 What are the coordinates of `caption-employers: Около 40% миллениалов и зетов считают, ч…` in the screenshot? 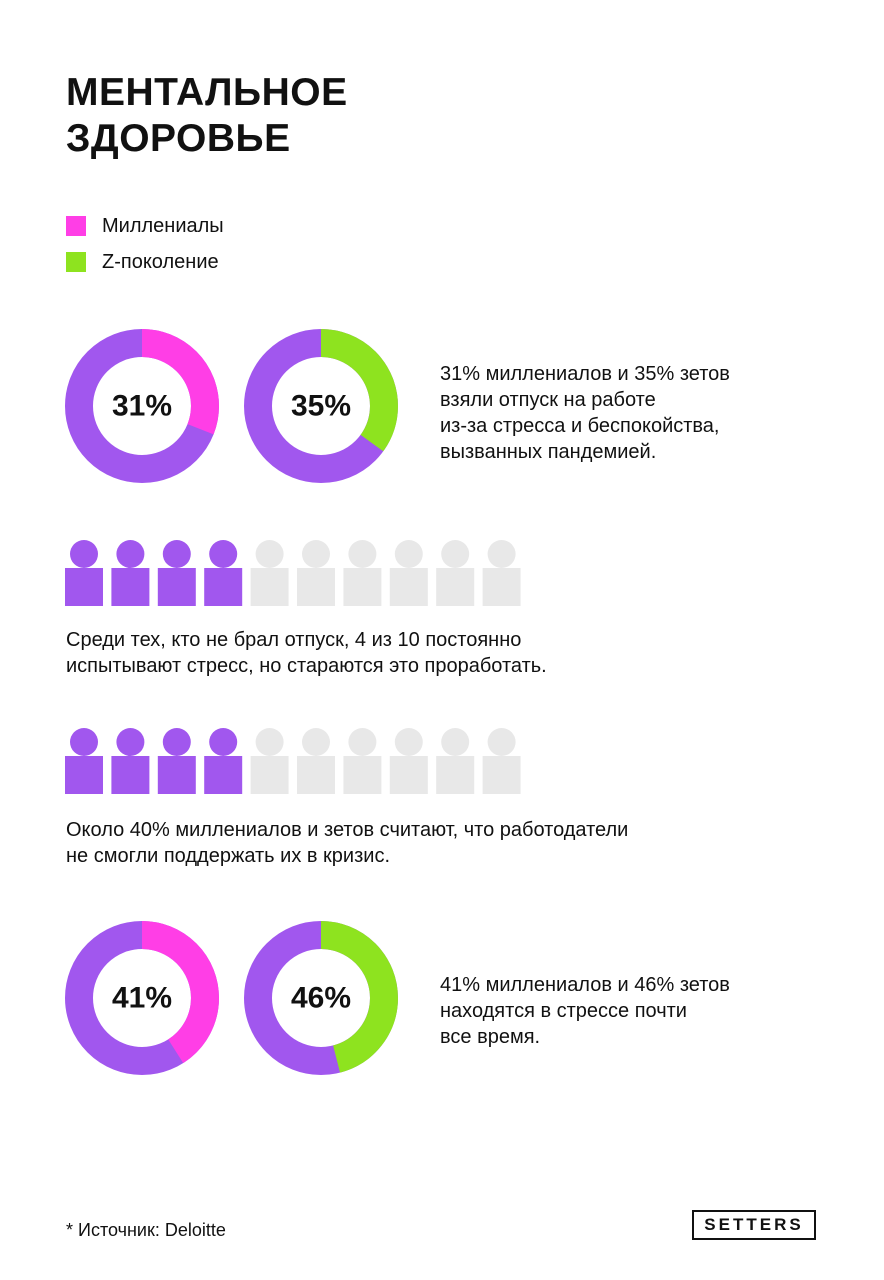 It's located at (347, 843).